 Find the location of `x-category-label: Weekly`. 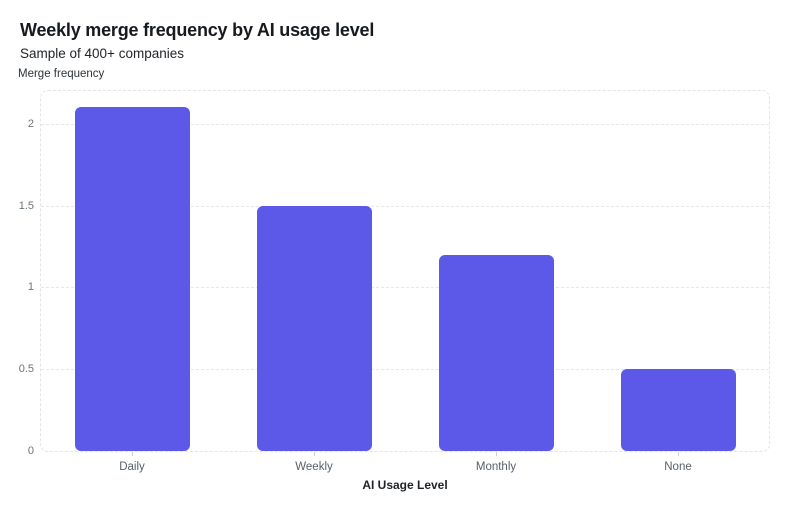

x-category-label: Weekly is located at coordinates (314, 467).